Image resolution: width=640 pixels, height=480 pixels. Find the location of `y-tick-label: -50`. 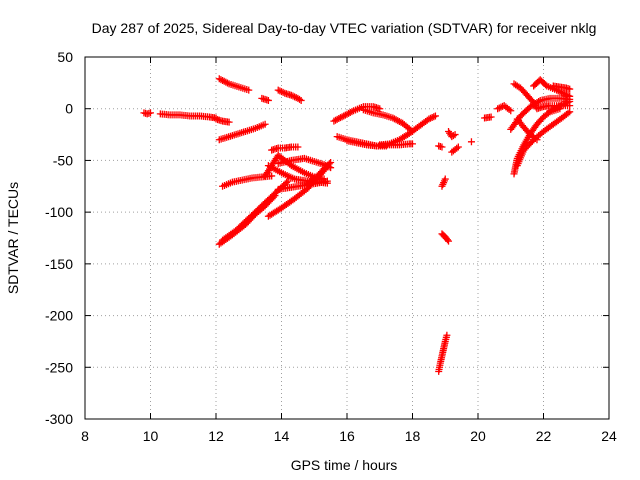

y-tick-label: -50 is located at coordinates (63, 160).